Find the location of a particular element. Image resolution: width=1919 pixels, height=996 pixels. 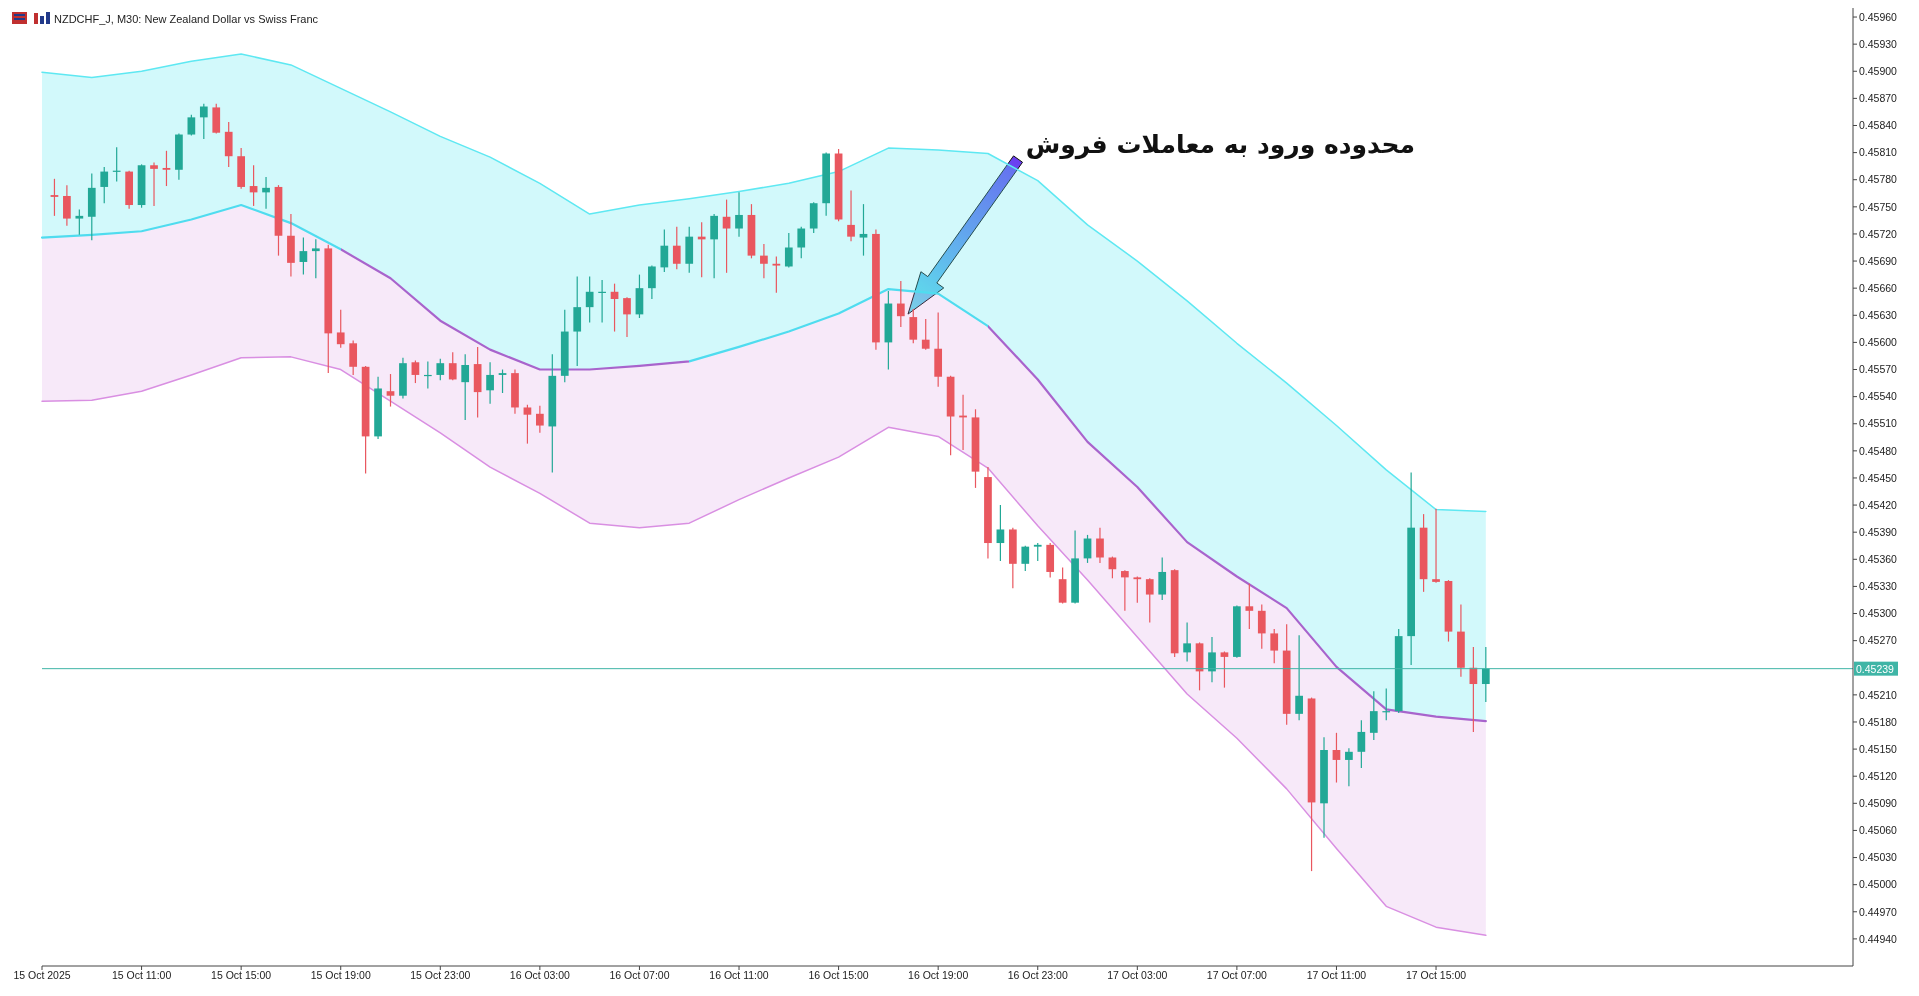

y-tick-label: 0.45570 is located at coordinates (1878, 369).